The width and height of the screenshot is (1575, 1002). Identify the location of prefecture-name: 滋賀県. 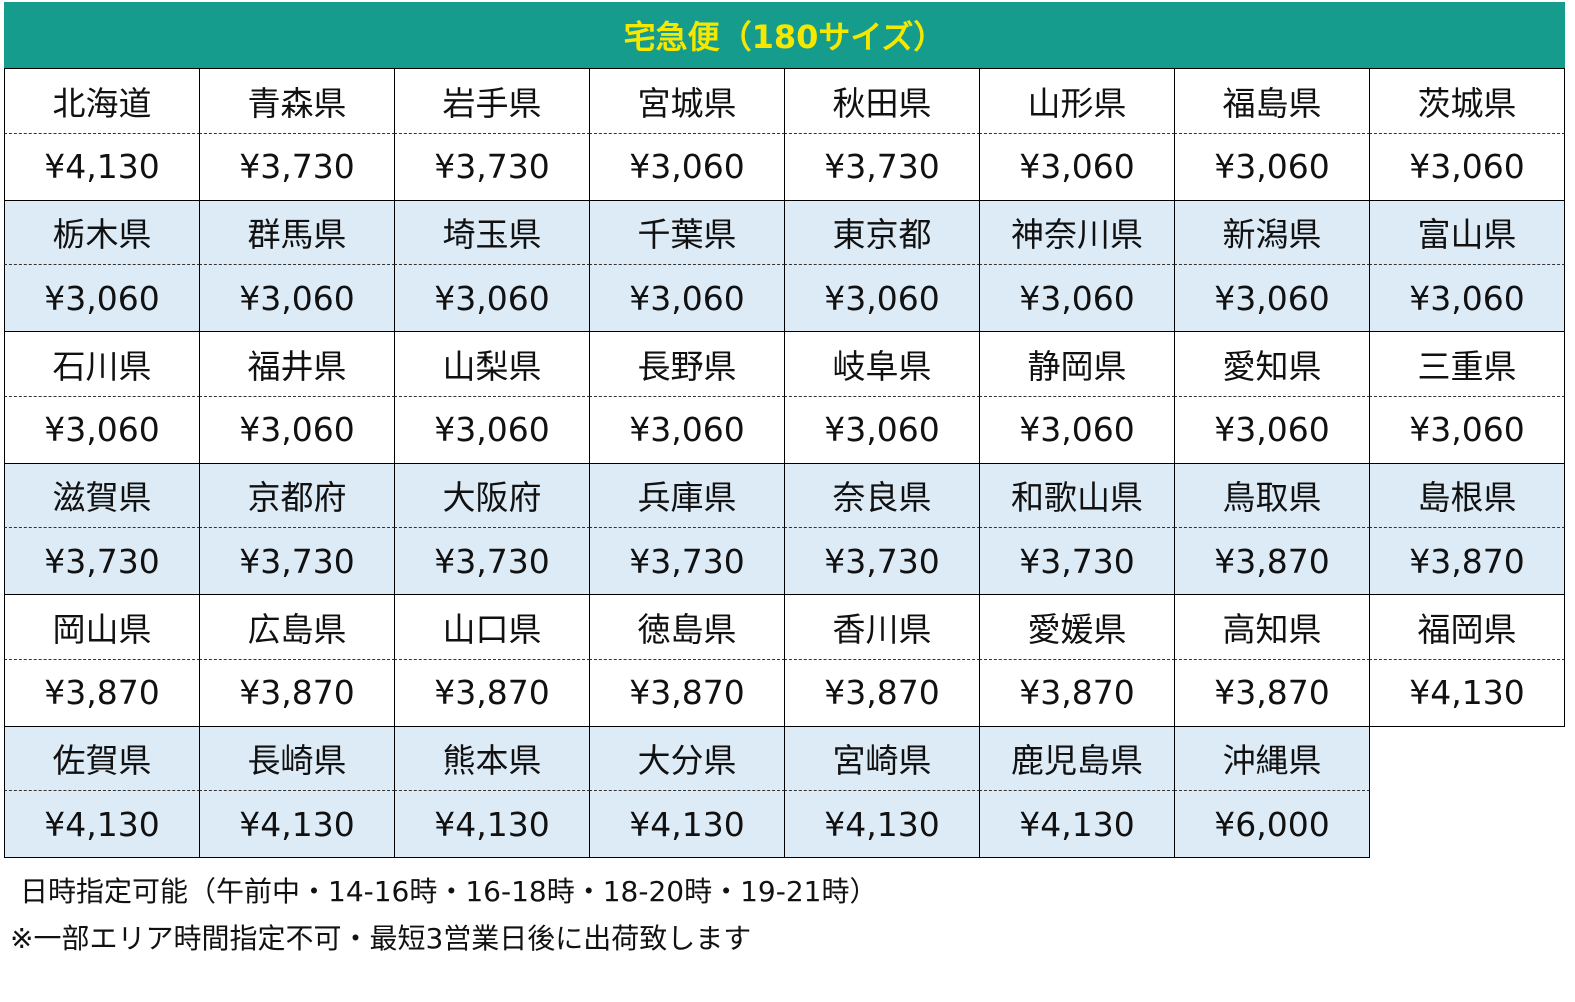
(102, 495).